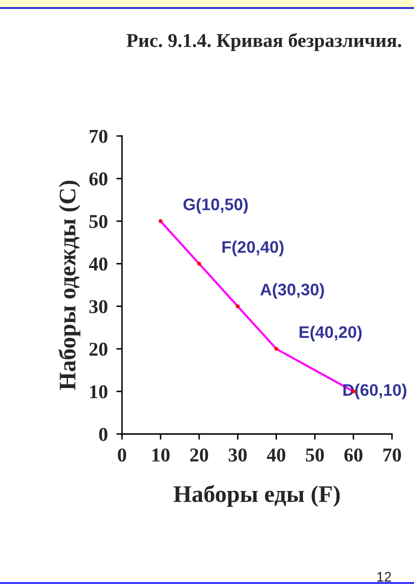  I want to click on annotation: F(20,40), so click(253, 248).